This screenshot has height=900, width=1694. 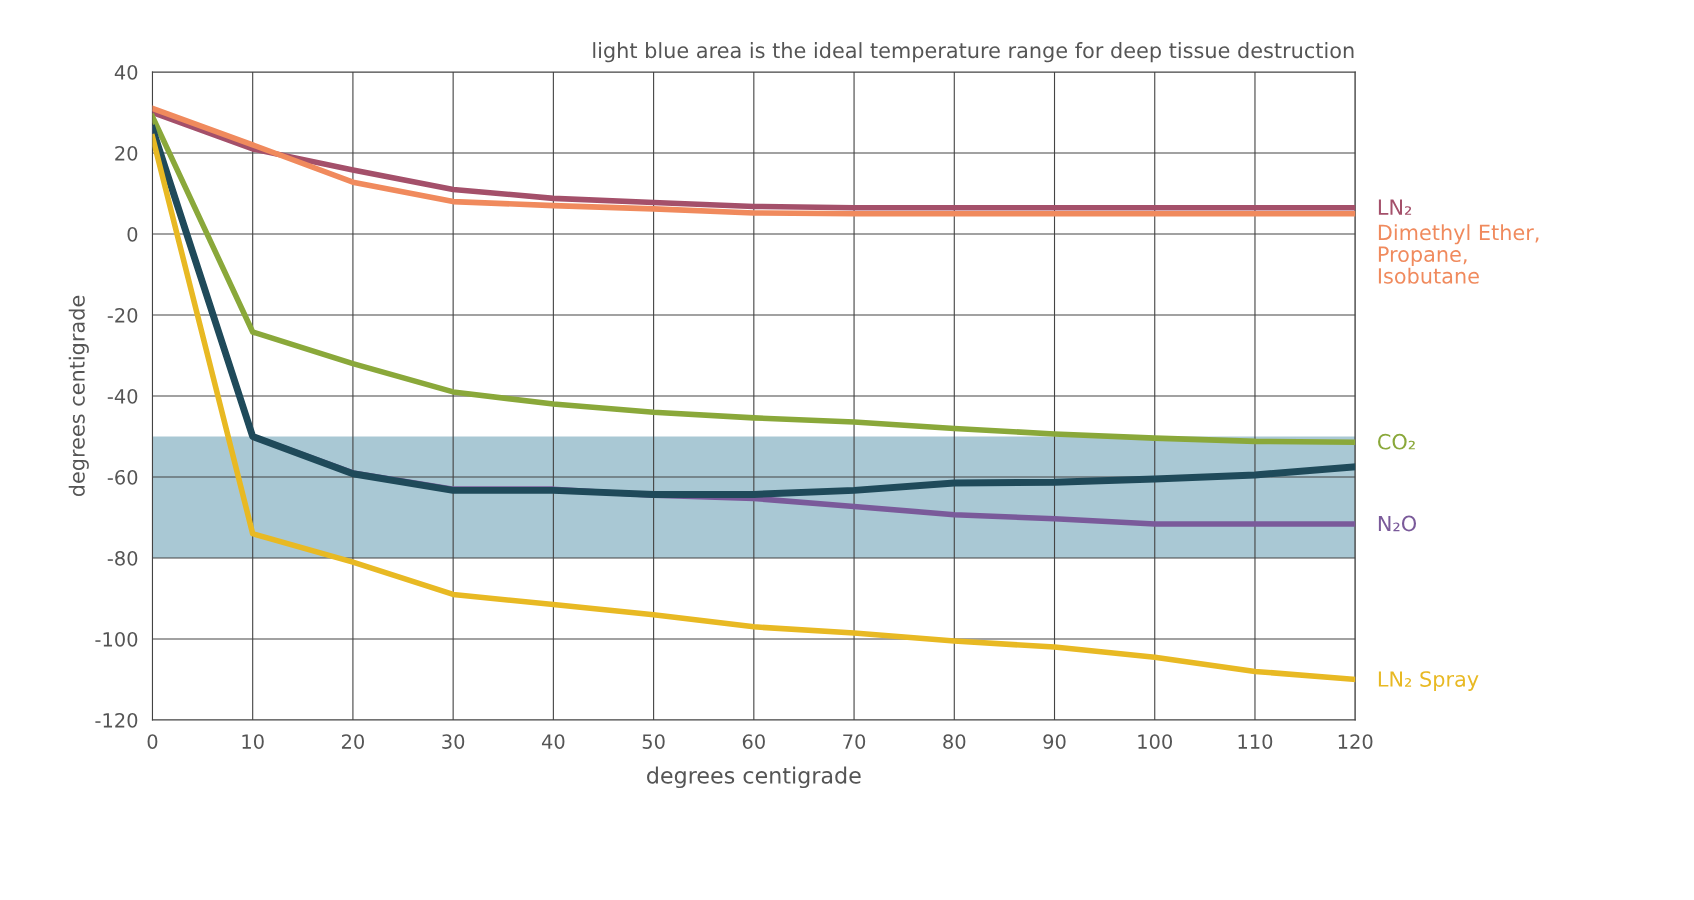 What do you see at coordinates (1395, 207) in the screenshot?
I see `series-label: LN₂` at bounding box center [1395, 207].